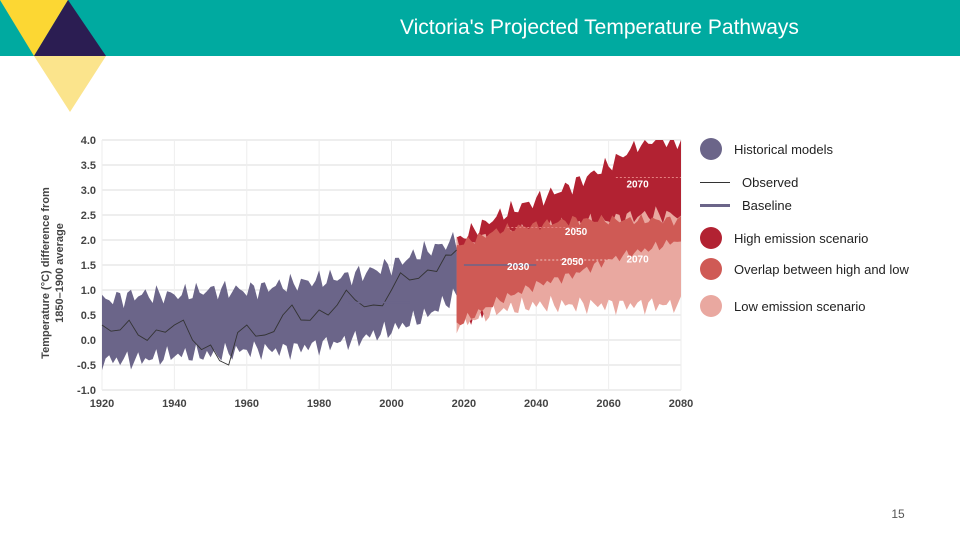 This screenshot has width=960, height=540. What do you see at coordinates (711, 149) in the screenshot?
I see `legend-swatch-historical` at bounding box center [711, 149].